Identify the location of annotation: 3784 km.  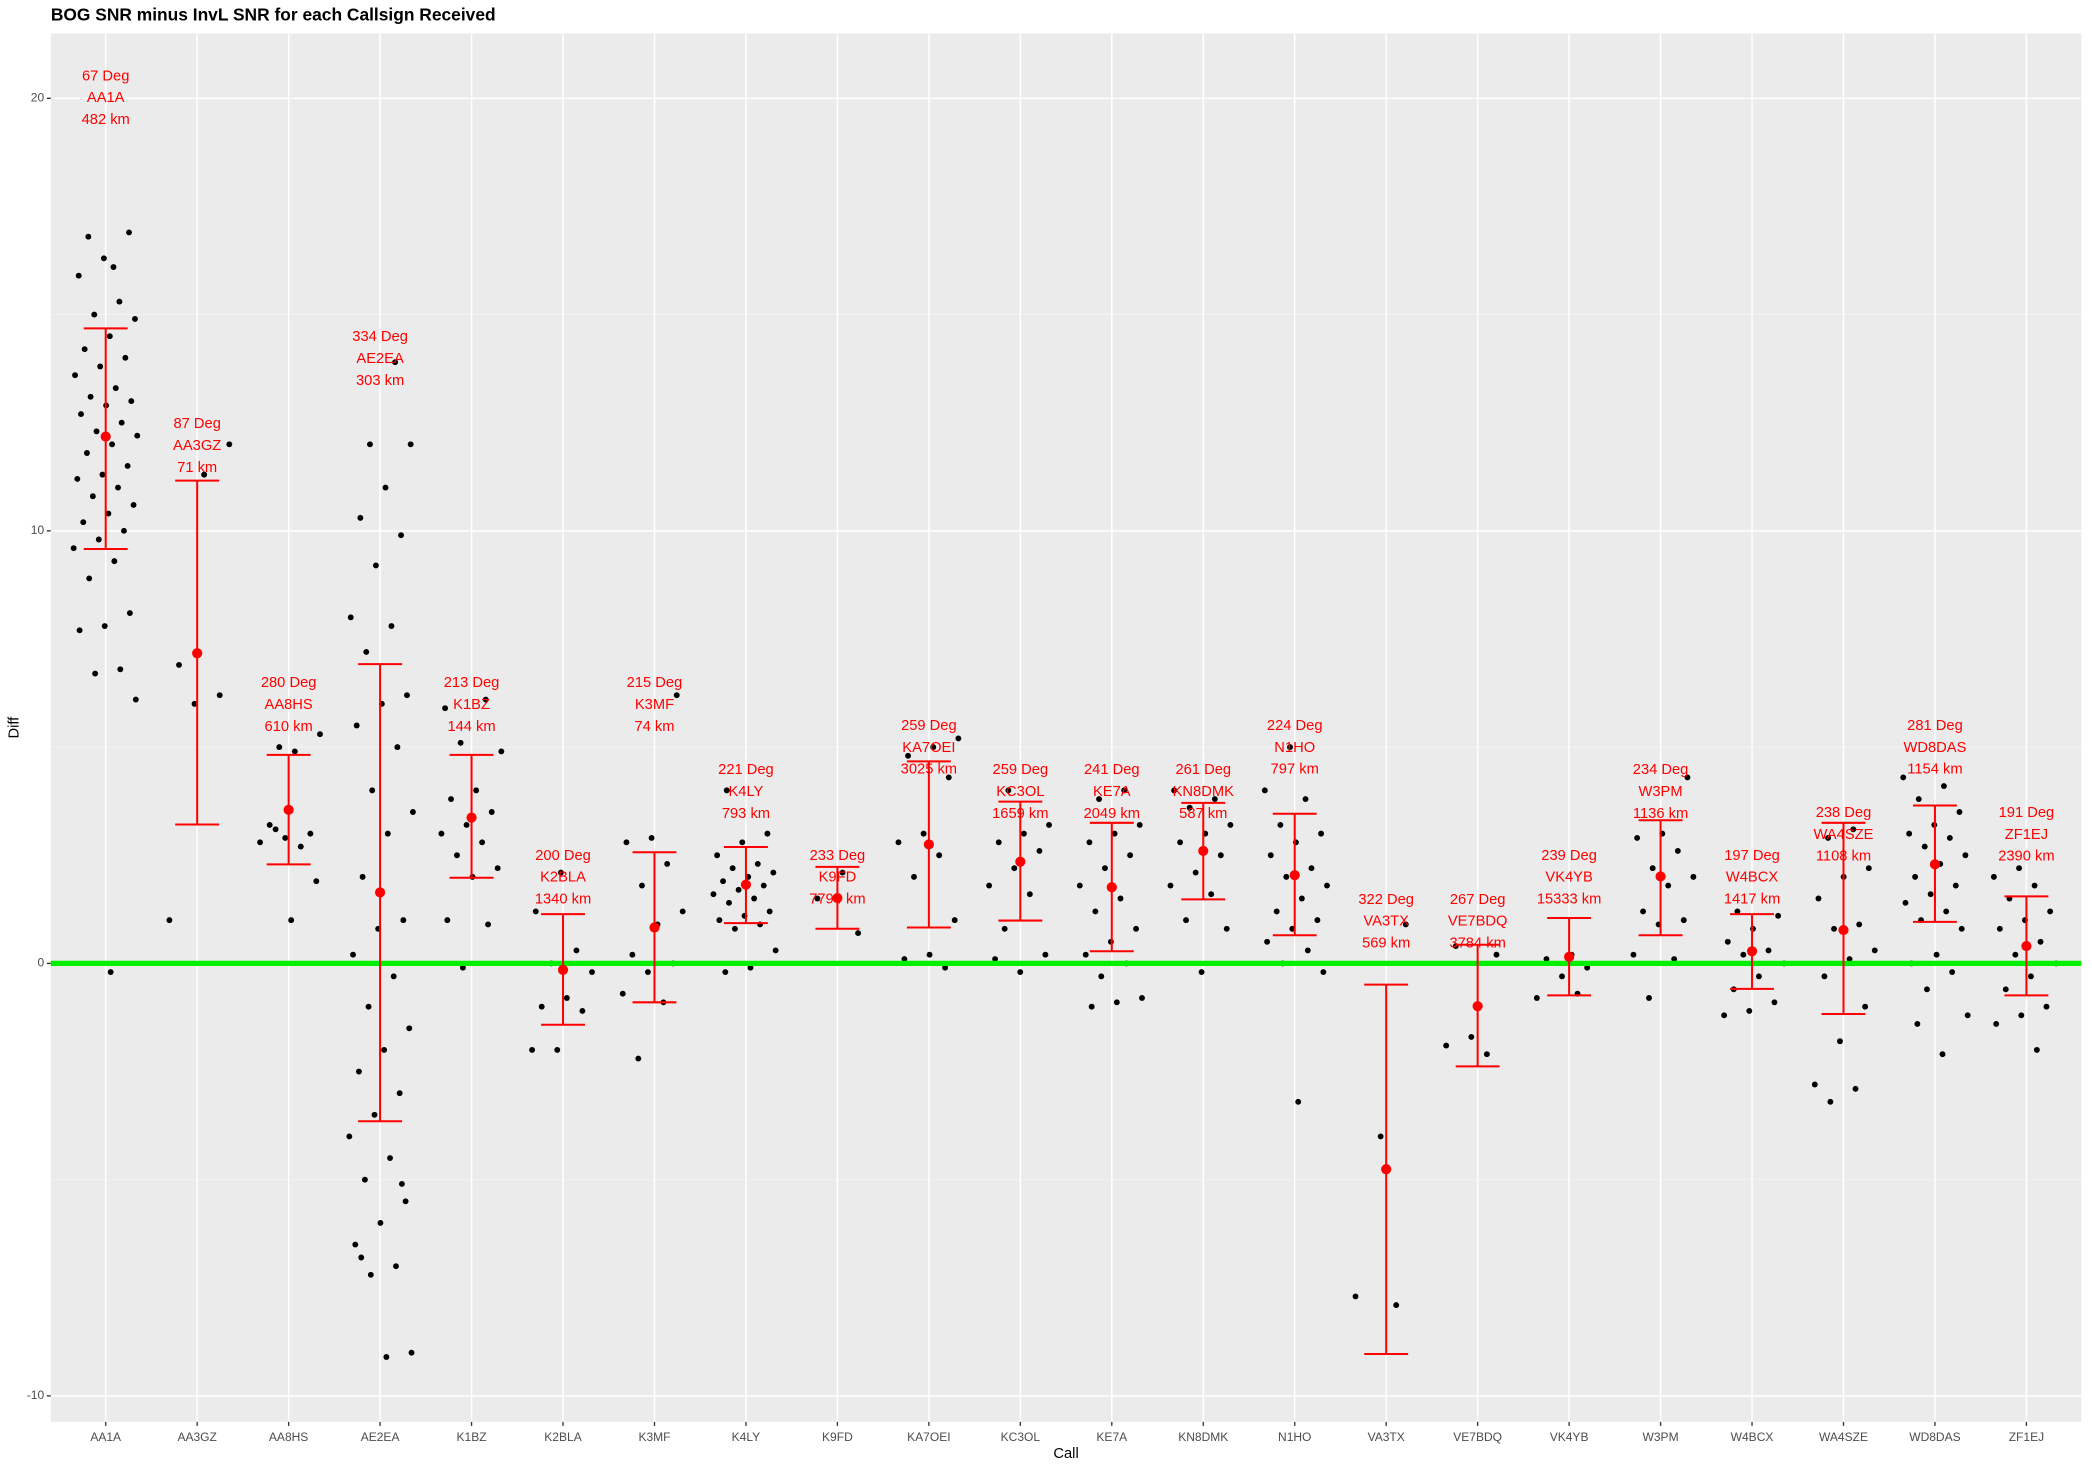
(1477, 944).